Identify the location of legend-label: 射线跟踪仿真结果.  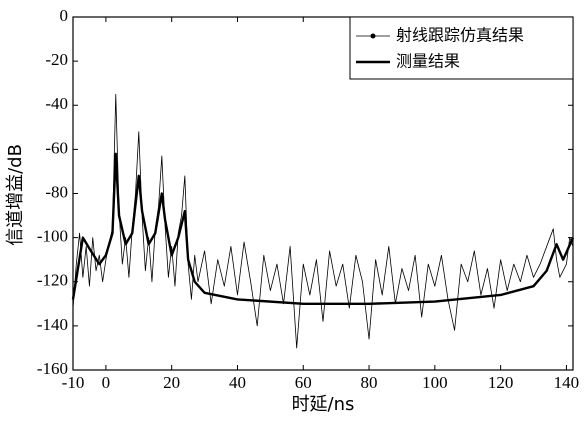
(460, 35).